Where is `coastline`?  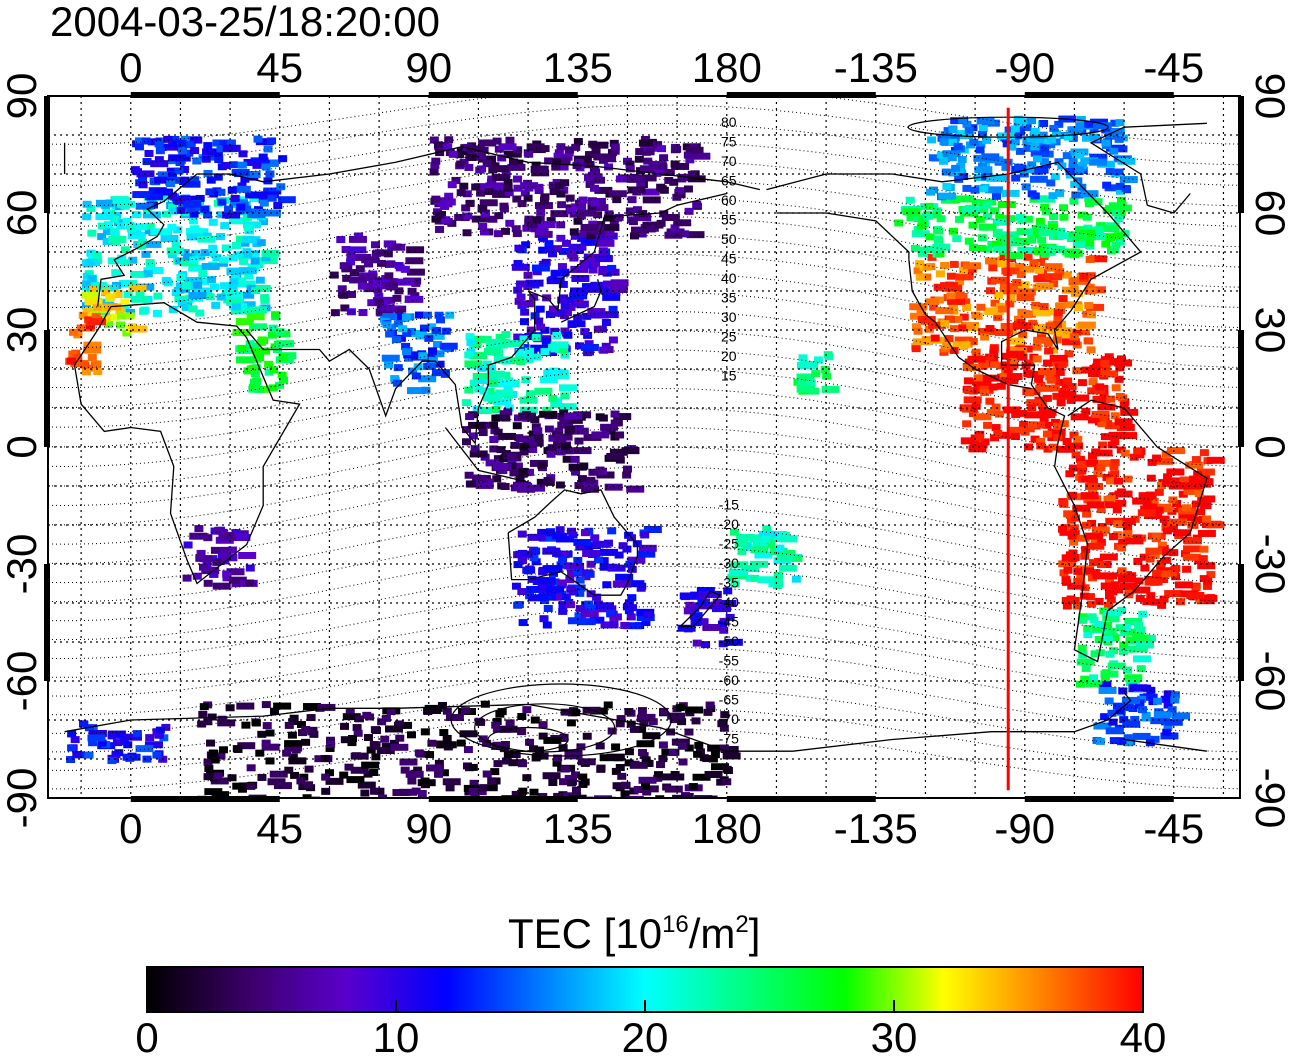
coastline is located at coordinates (635, 168).